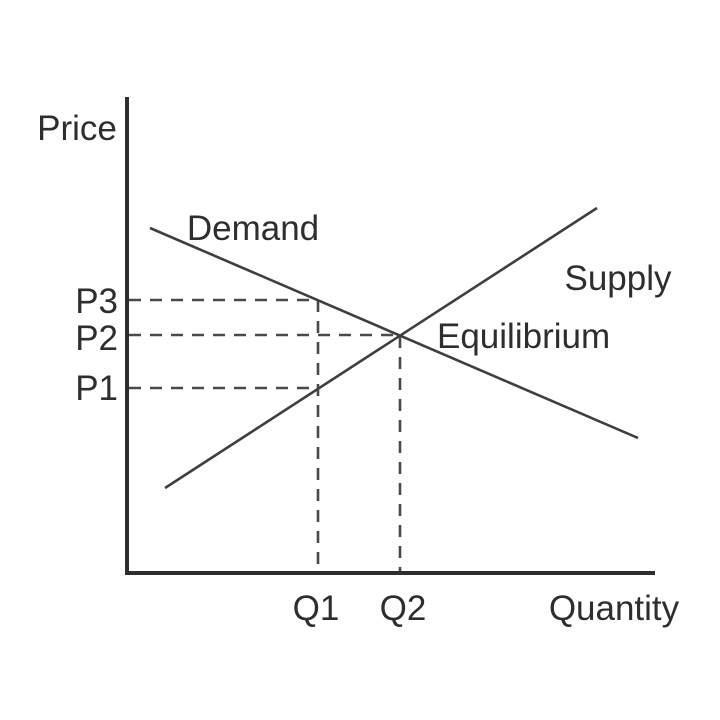 Image resolution: width=720 pixels, height=720 pixels. I want to click on supply-label: Supply, so click(618, 278).